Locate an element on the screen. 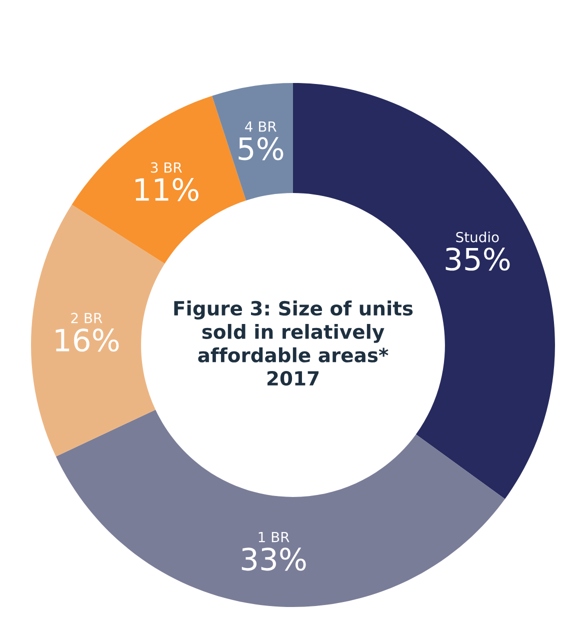  data-label: 16% is located at coordinates (87, 340).